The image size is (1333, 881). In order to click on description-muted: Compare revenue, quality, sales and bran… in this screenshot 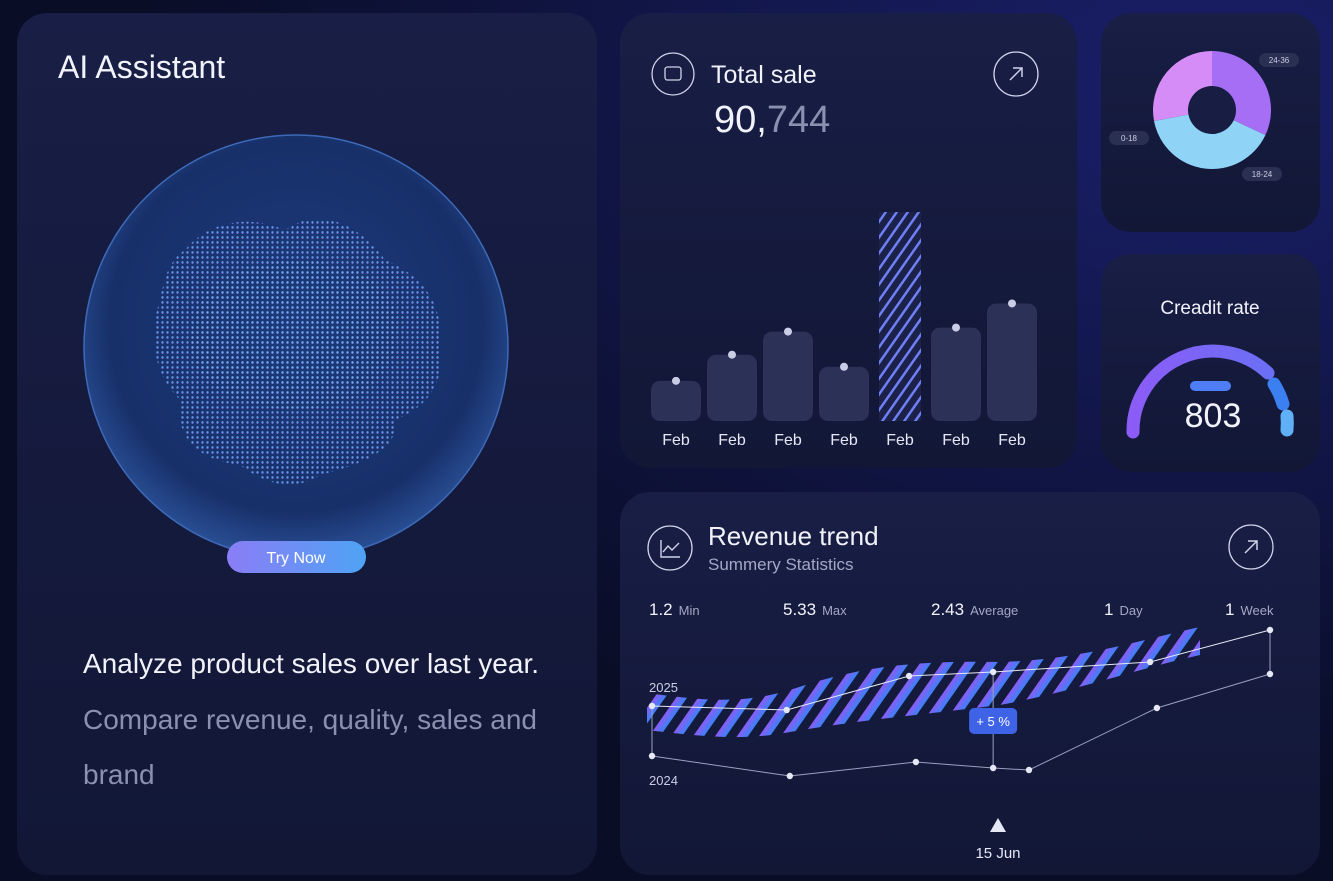, I will do `click(310, 747)`.